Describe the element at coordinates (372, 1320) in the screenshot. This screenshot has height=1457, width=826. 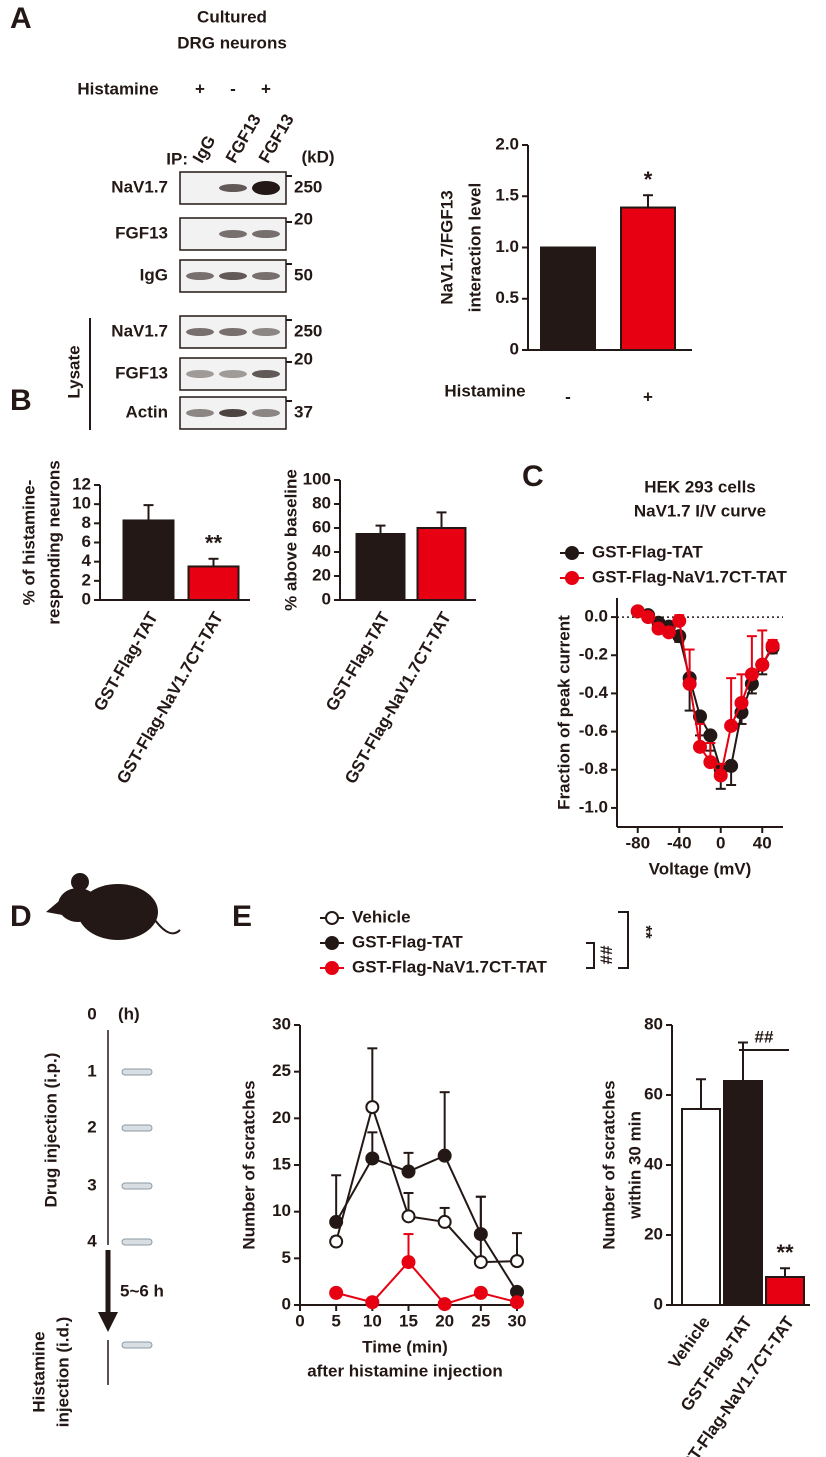
I see `x-tick-label: 10` at that location.